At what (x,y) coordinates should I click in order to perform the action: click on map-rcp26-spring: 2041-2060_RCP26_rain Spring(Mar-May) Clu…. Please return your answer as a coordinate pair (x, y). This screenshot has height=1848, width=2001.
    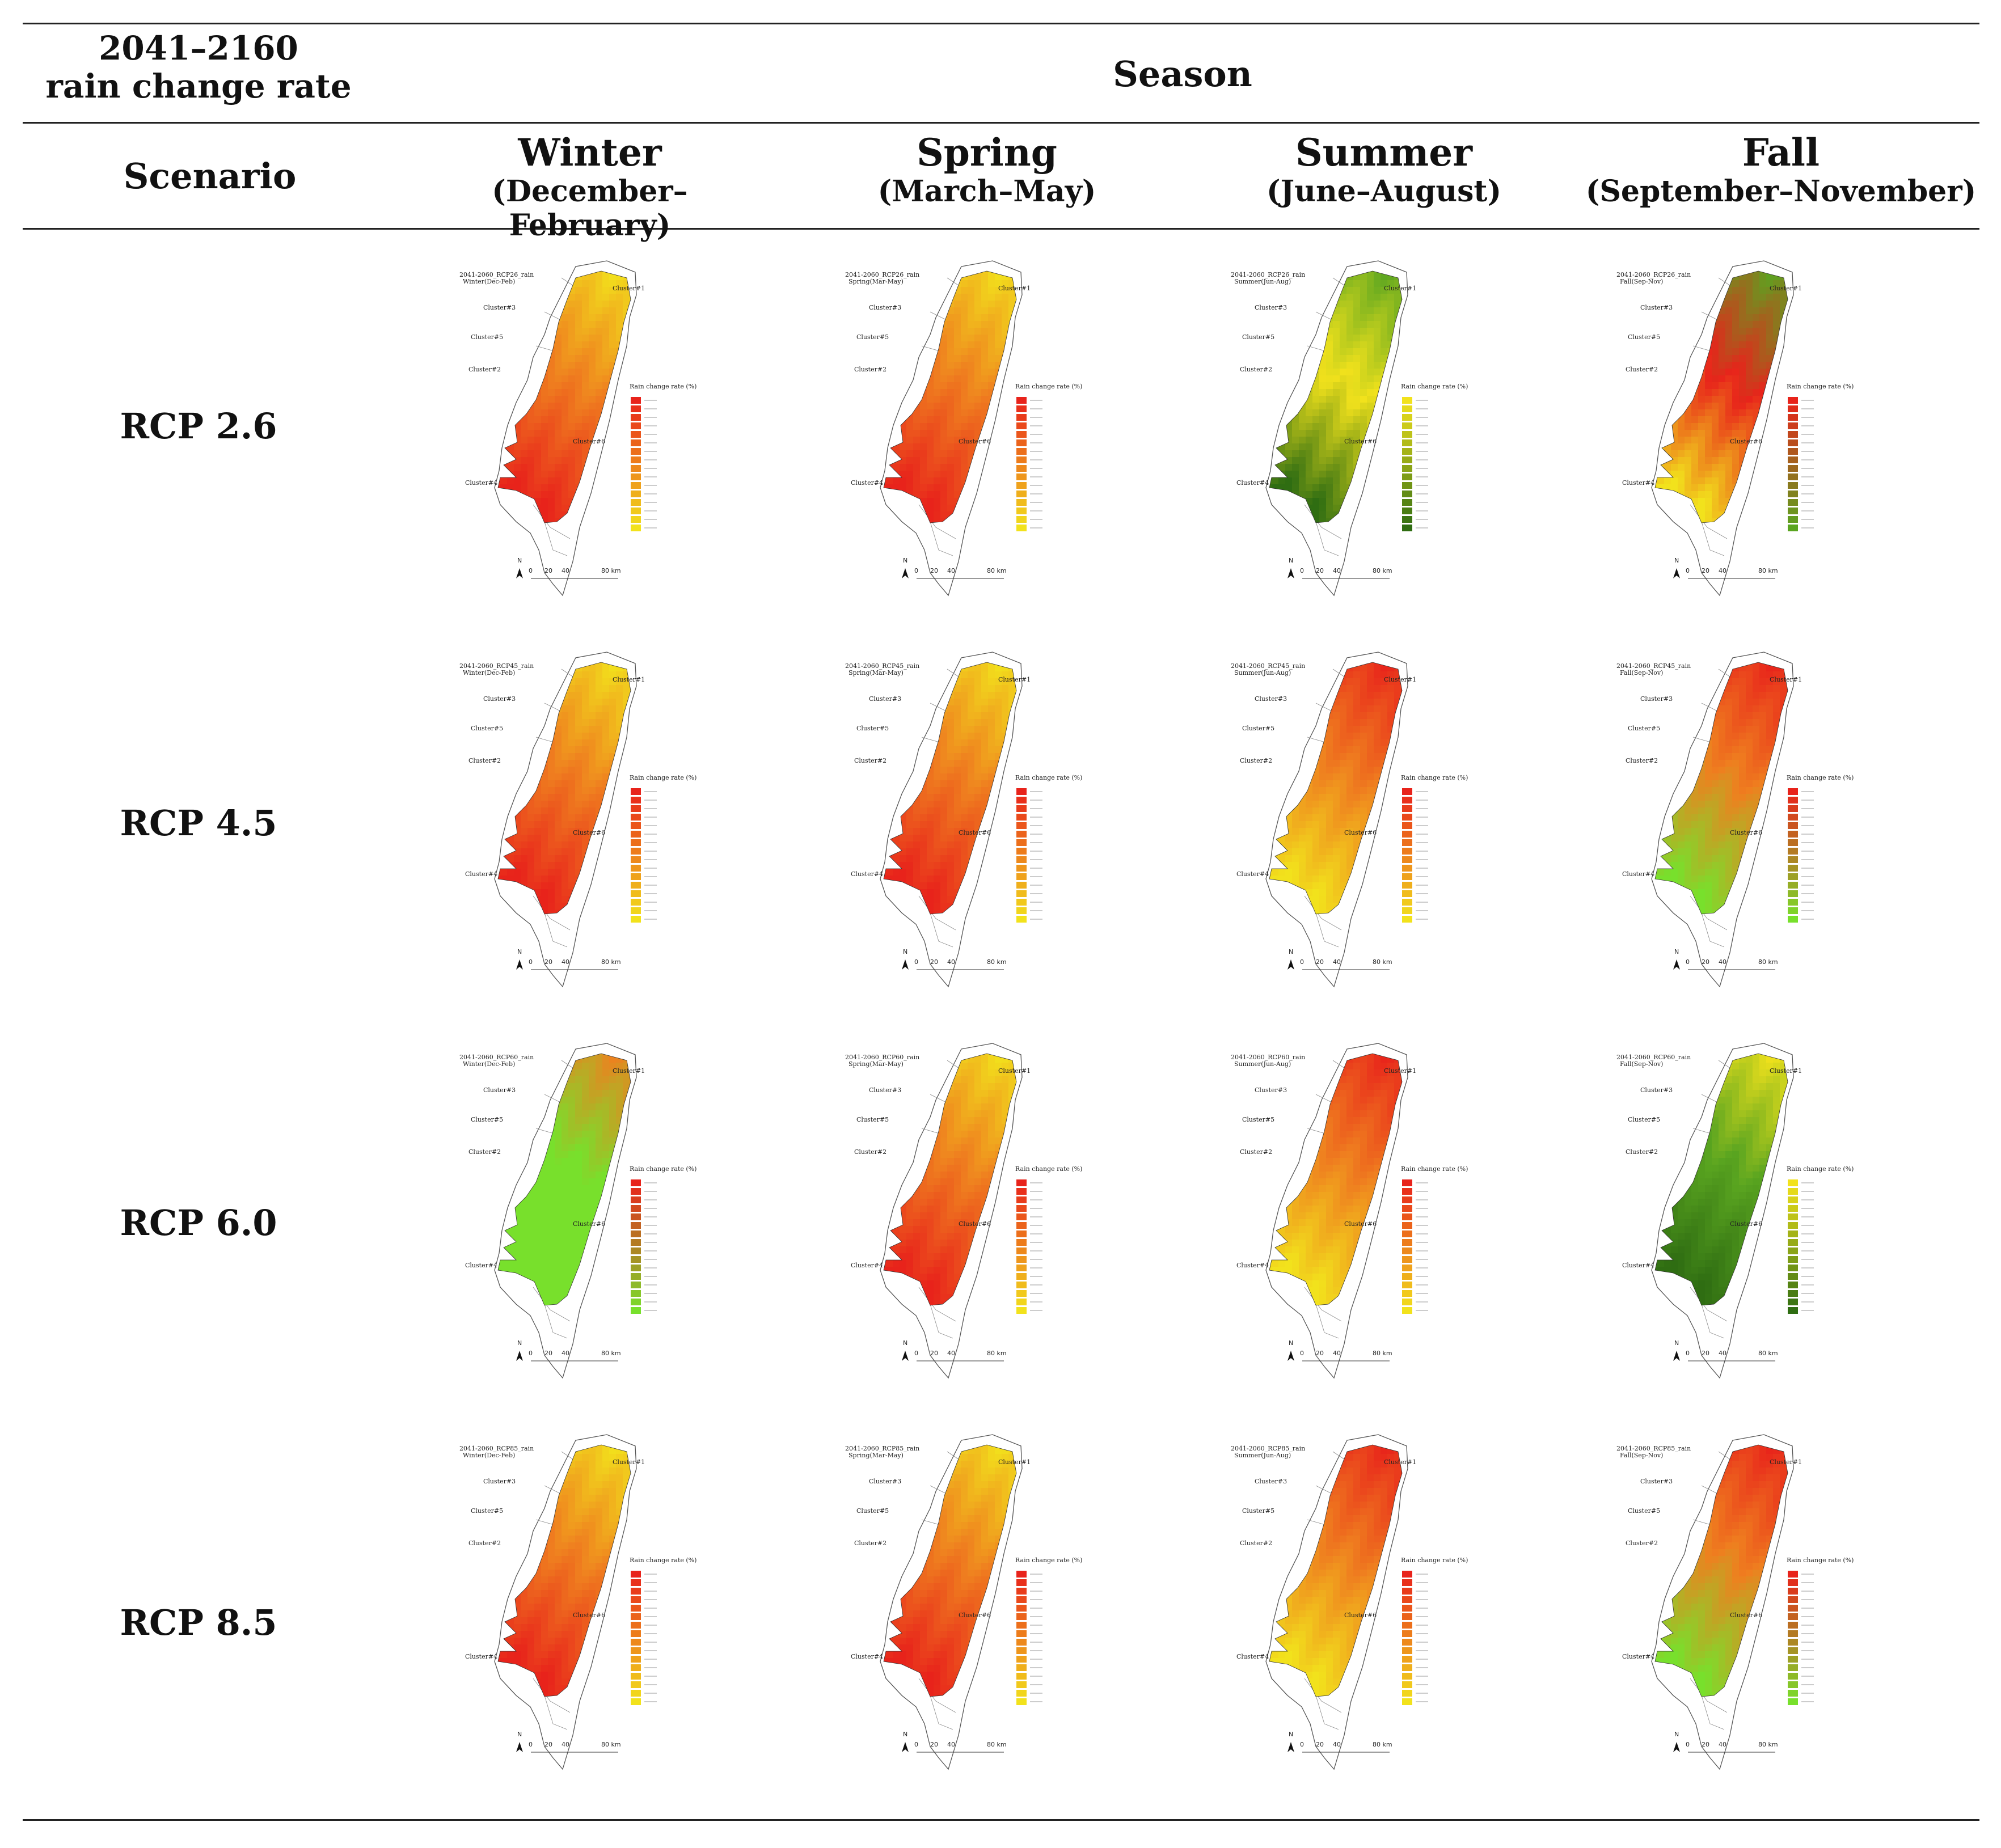
    Looking at the image, I should click on (970, 431).